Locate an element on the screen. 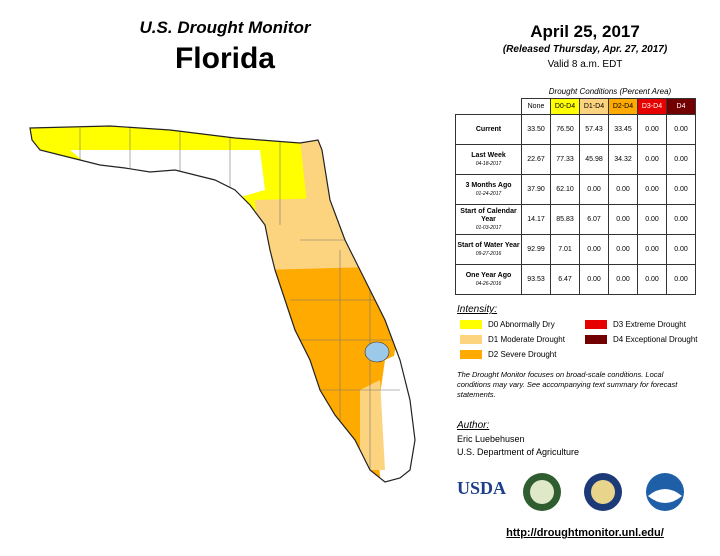 The width and height of the screenshot is (720, 556). row-name: Current is located at coordinates (488, 129).